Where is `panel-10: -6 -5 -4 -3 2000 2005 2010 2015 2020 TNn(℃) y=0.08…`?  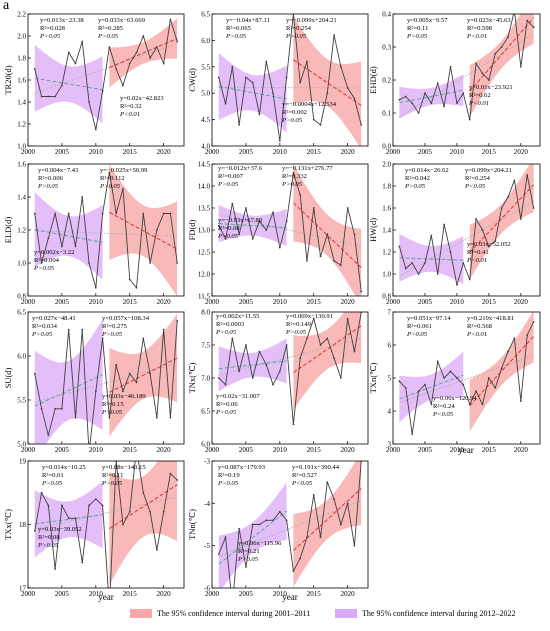 panel-10: -6 -5 -4 -3 2000 2005 2010 2015 2020 TNn(℃) y=0.08… is located at coordinates (278, 528).